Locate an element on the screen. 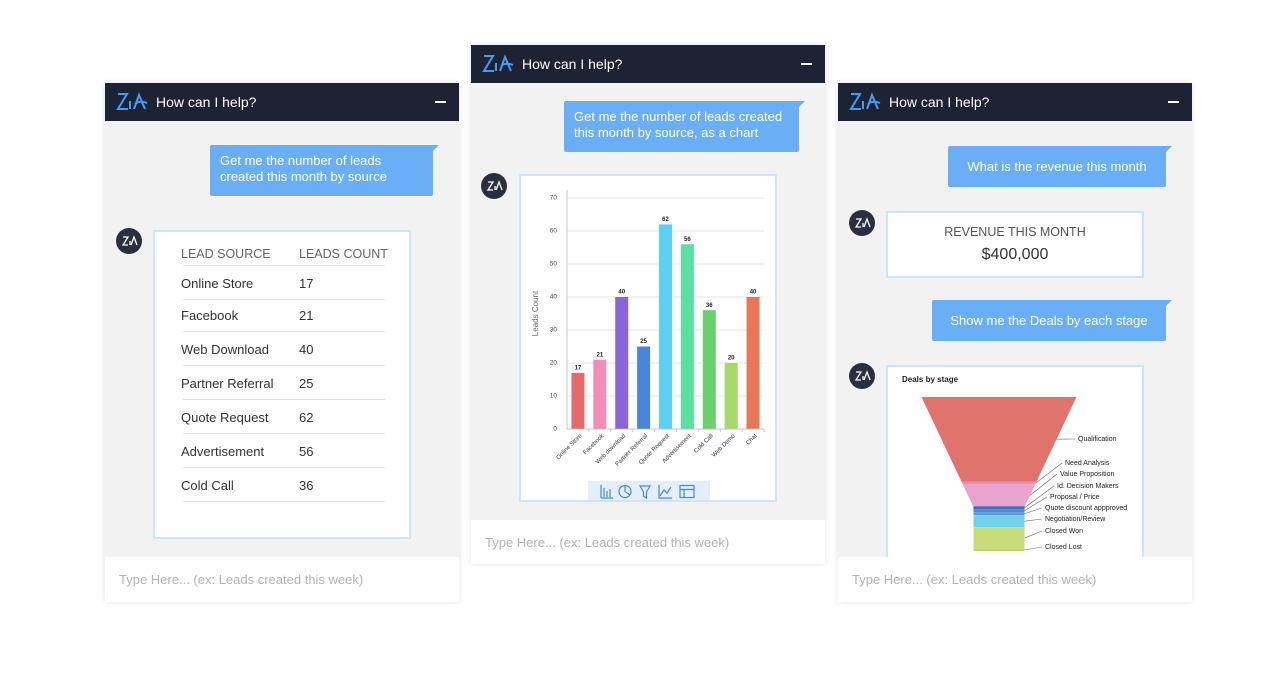 Image resolution: width=1280 pixels, height=698 pixels. table-cell: Facebook is located at coordinates (210, 315).